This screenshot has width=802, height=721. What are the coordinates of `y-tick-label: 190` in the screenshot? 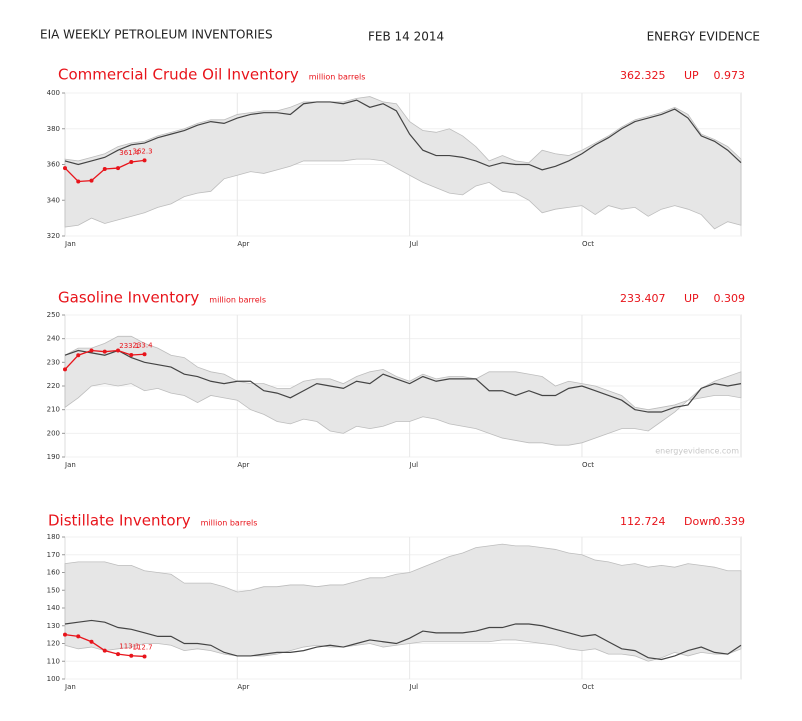 It's located at (53, 457).